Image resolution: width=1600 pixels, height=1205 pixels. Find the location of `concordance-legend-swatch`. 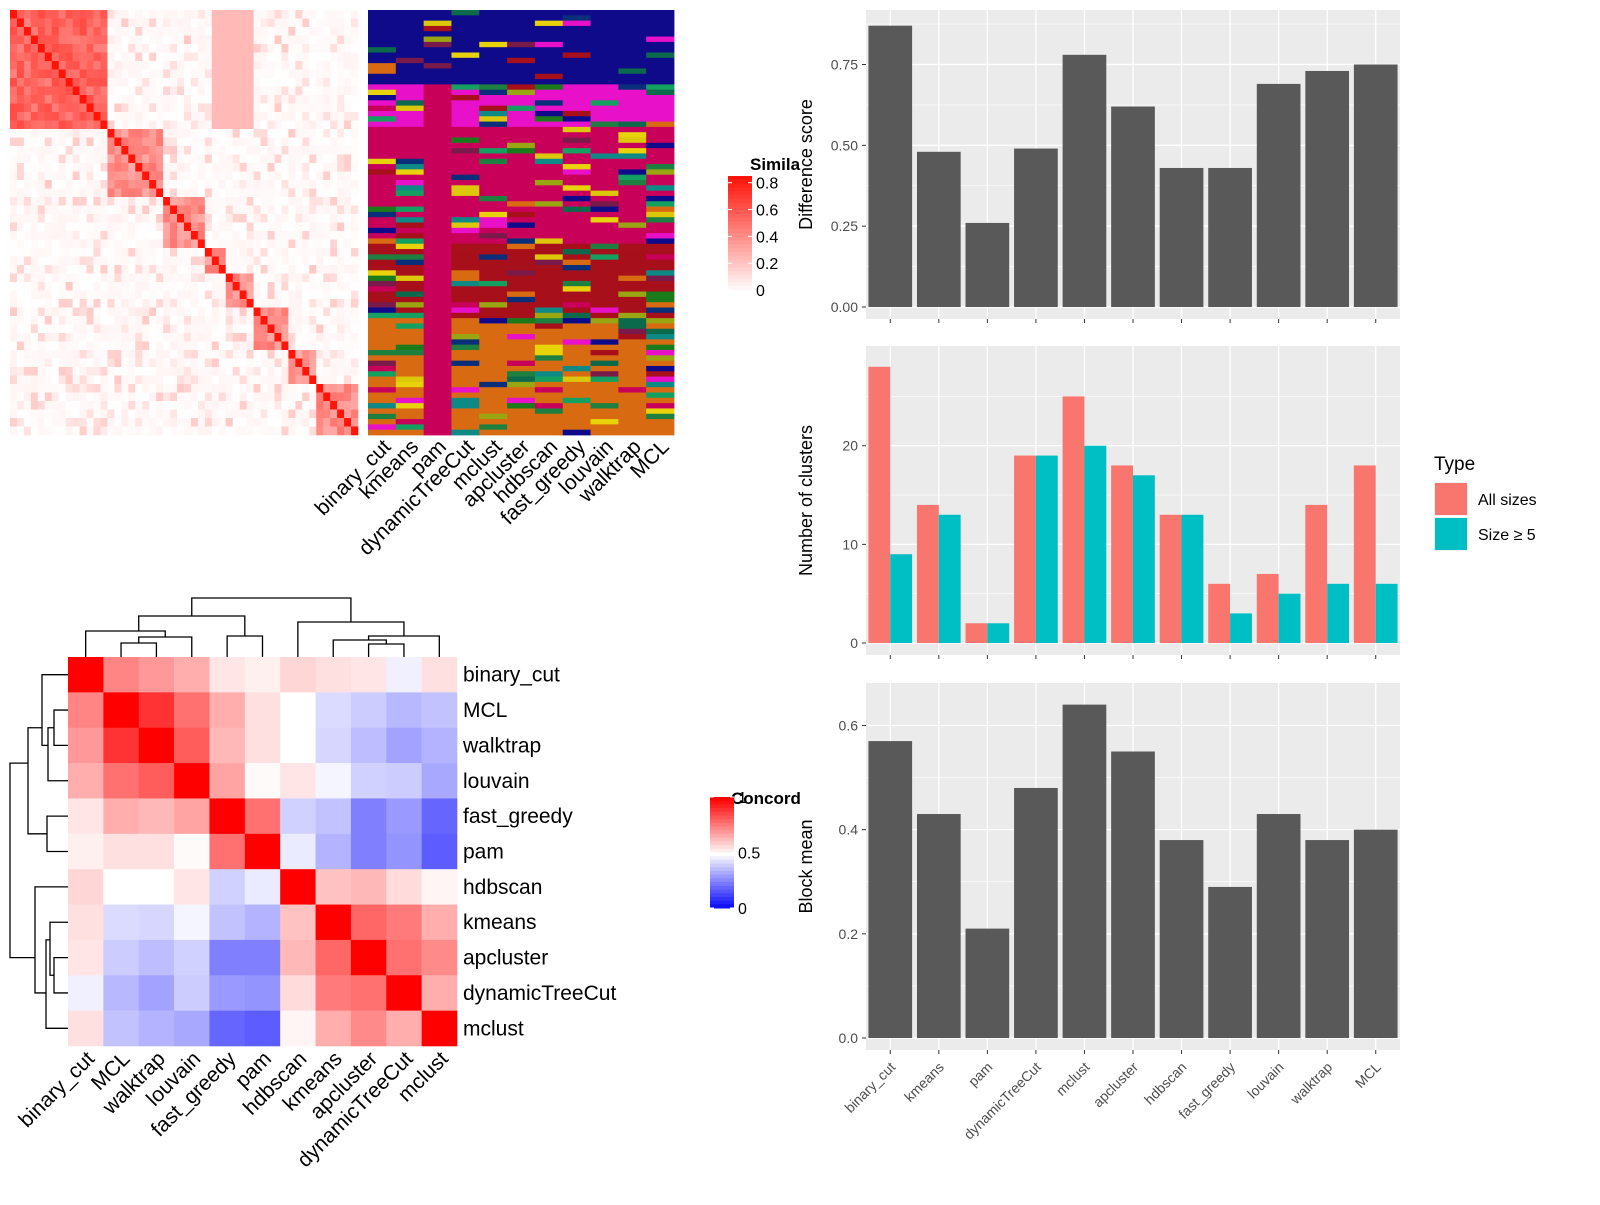

concordance-legend-swatch is located at coordinates (722, 802).